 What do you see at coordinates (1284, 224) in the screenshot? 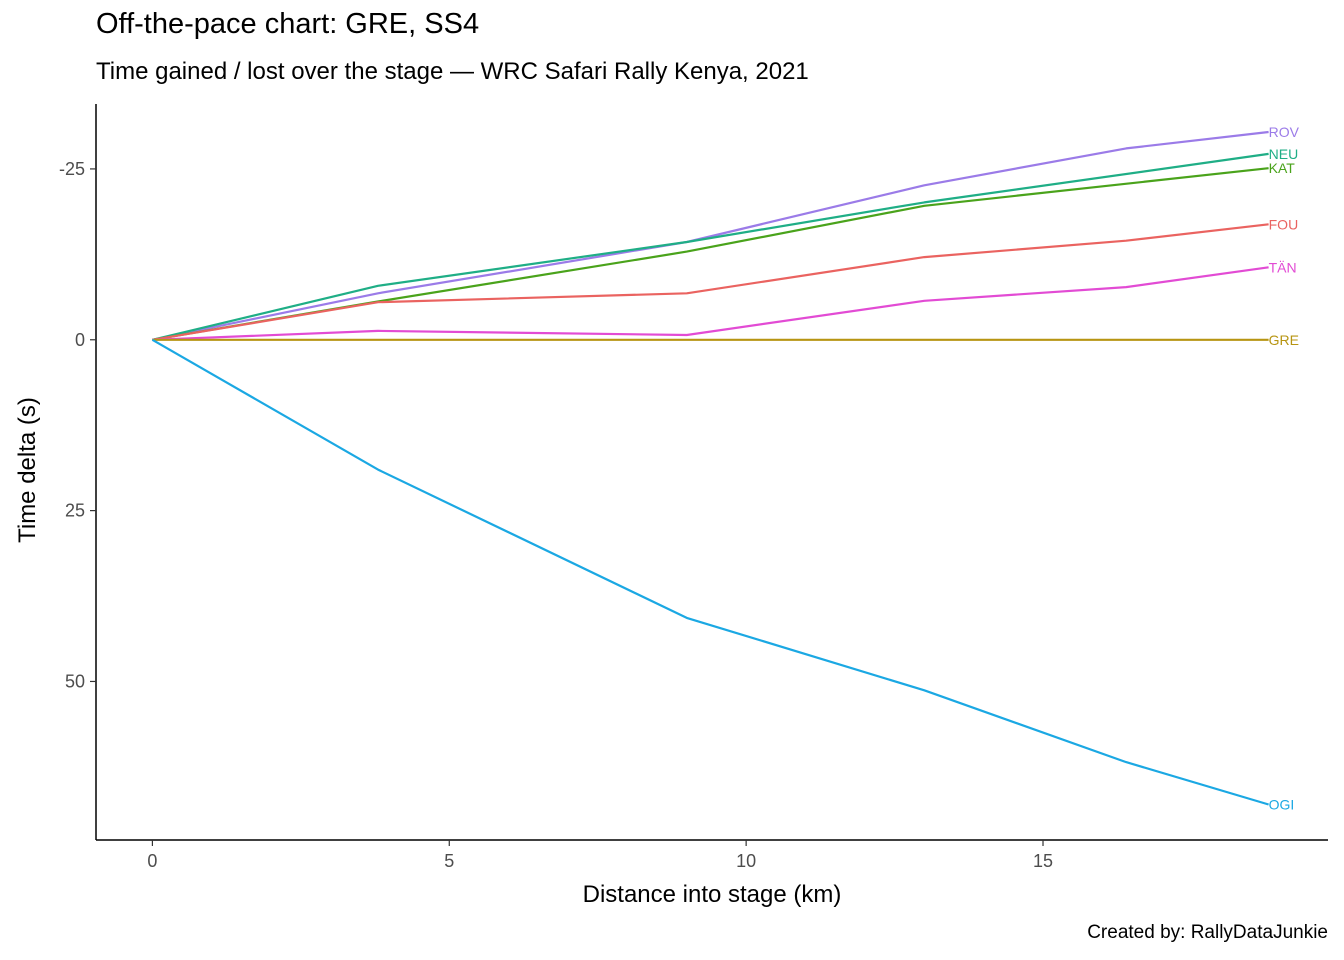
I see `series-label-fou: FOU` at bounding box center [1284, 224].